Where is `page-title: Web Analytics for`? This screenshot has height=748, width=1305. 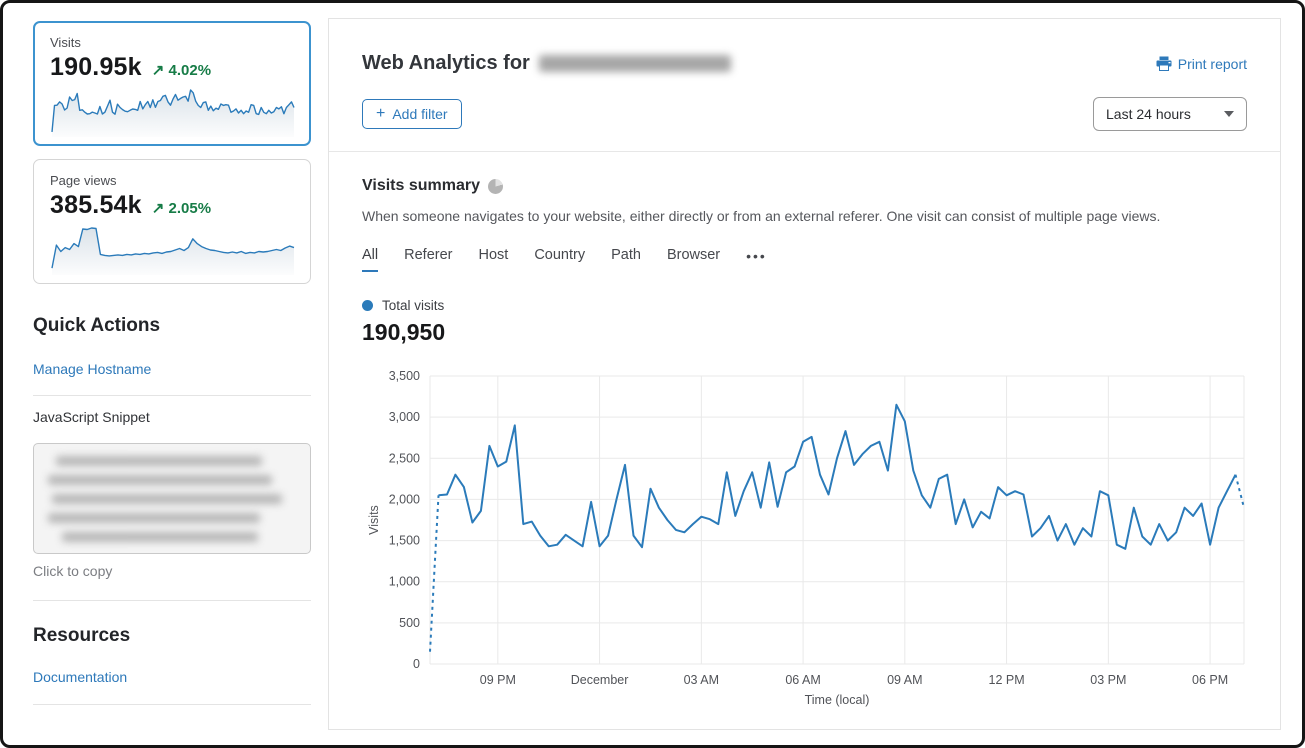
page-title: Web Analytics for is located at coordinates (546, 63).